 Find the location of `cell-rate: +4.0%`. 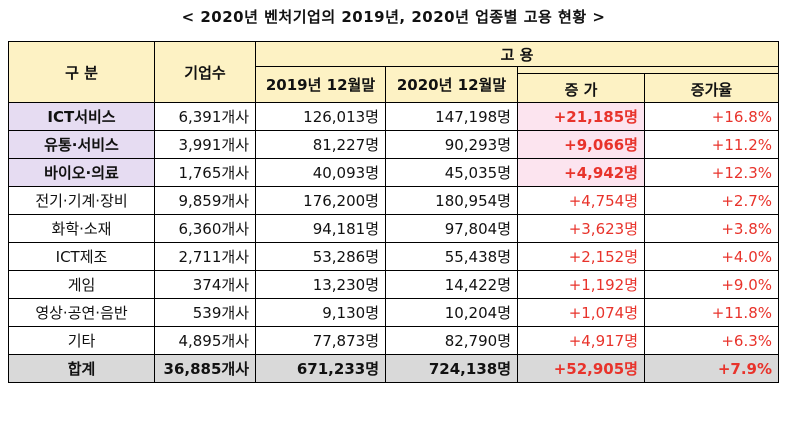

cell-rate: +4.0% is located at coordinates (711, 256).